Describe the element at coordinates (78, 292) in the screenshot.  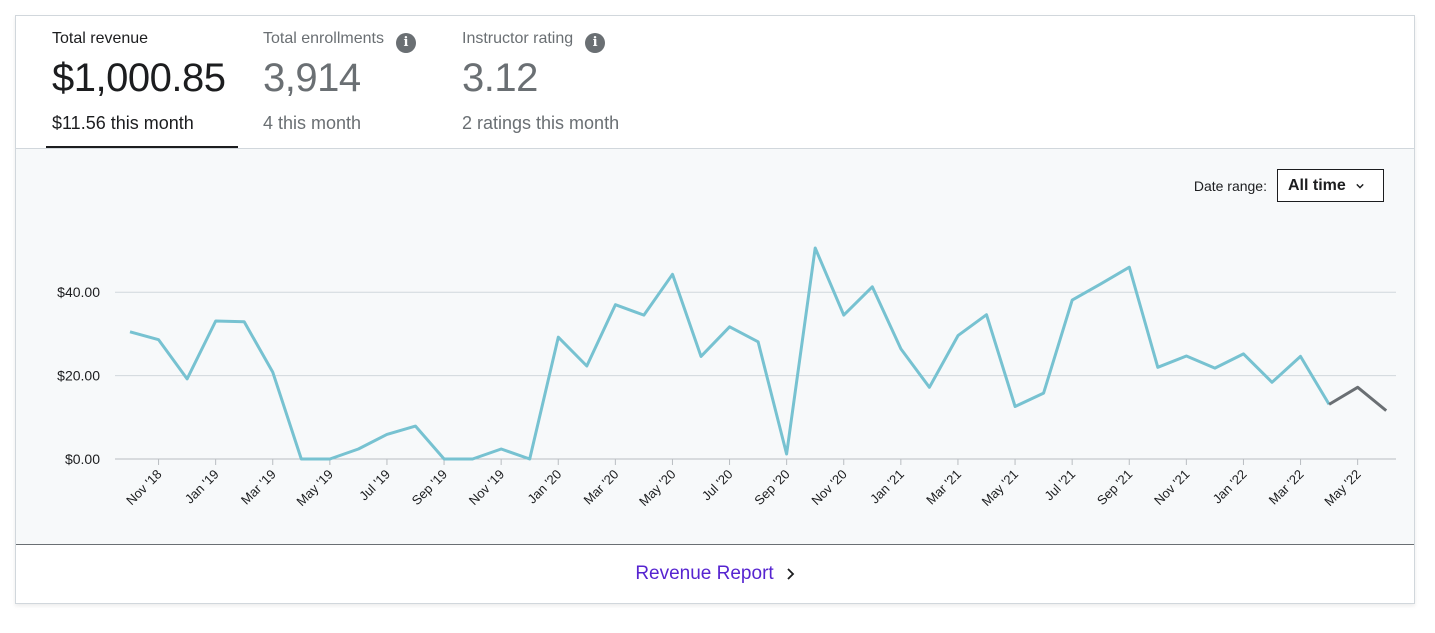
I see `y-tick-label: $40.00` at that location.